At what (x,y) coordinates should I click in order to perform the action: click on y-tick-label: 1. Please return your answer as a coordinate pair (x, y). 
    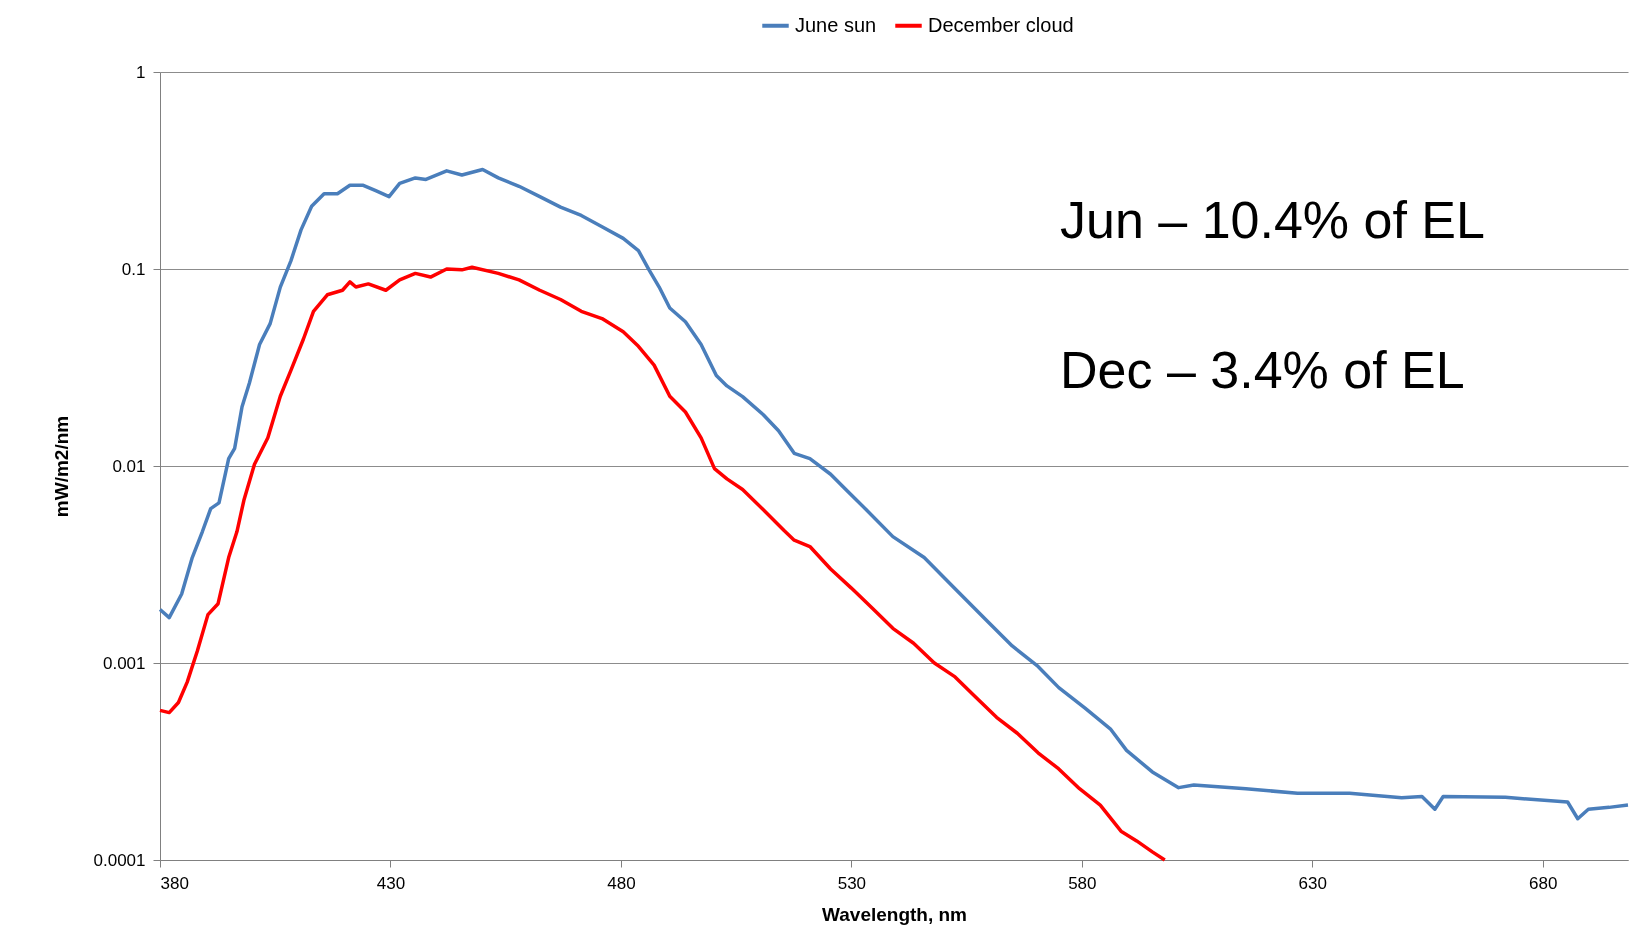
    Looking at the image, I should click on (141, 72).